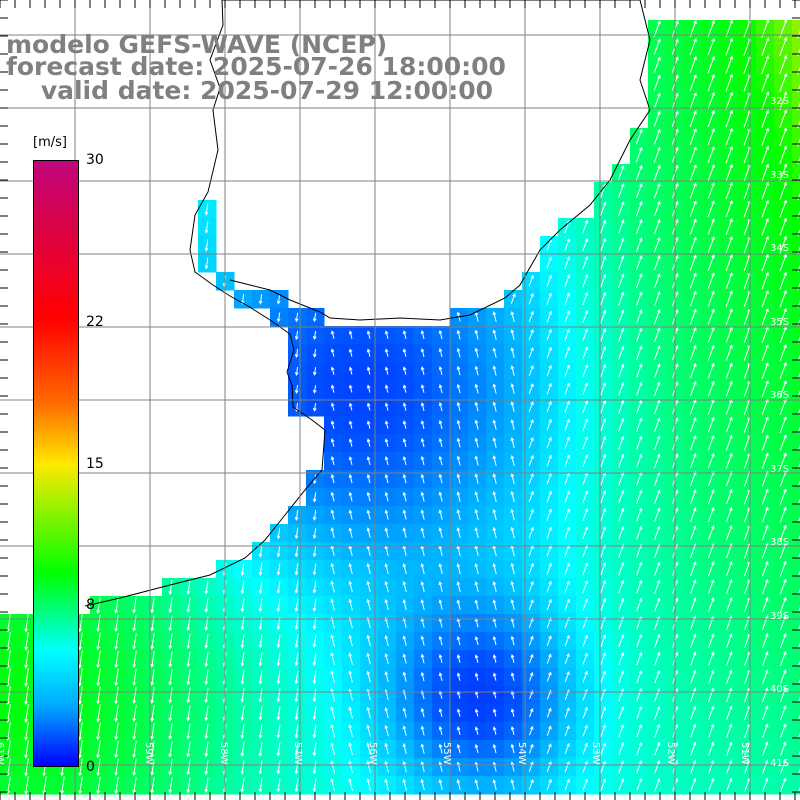  I want to click on colorbar-tick-label: 15, so click(95, 463).